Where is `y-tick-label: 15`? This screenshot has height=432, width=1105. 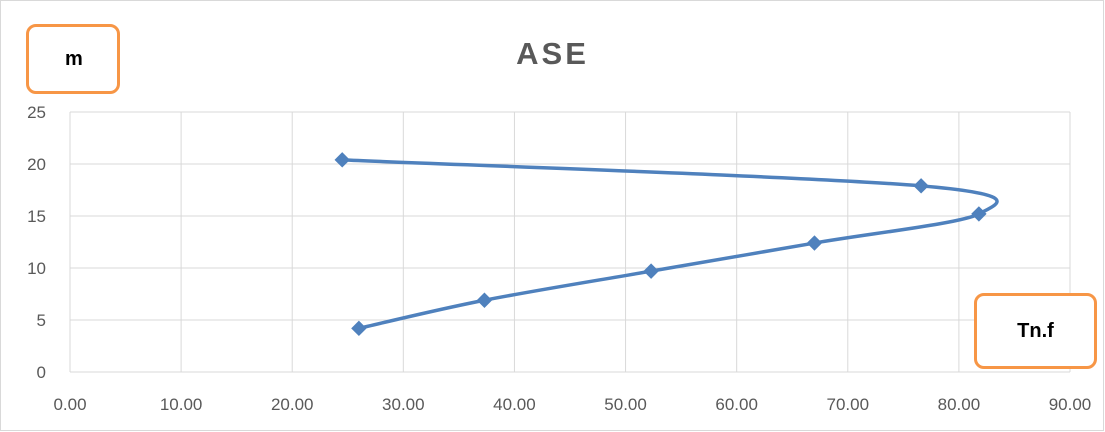 y-tick-label: 15 is located at coordinates (36, 216).